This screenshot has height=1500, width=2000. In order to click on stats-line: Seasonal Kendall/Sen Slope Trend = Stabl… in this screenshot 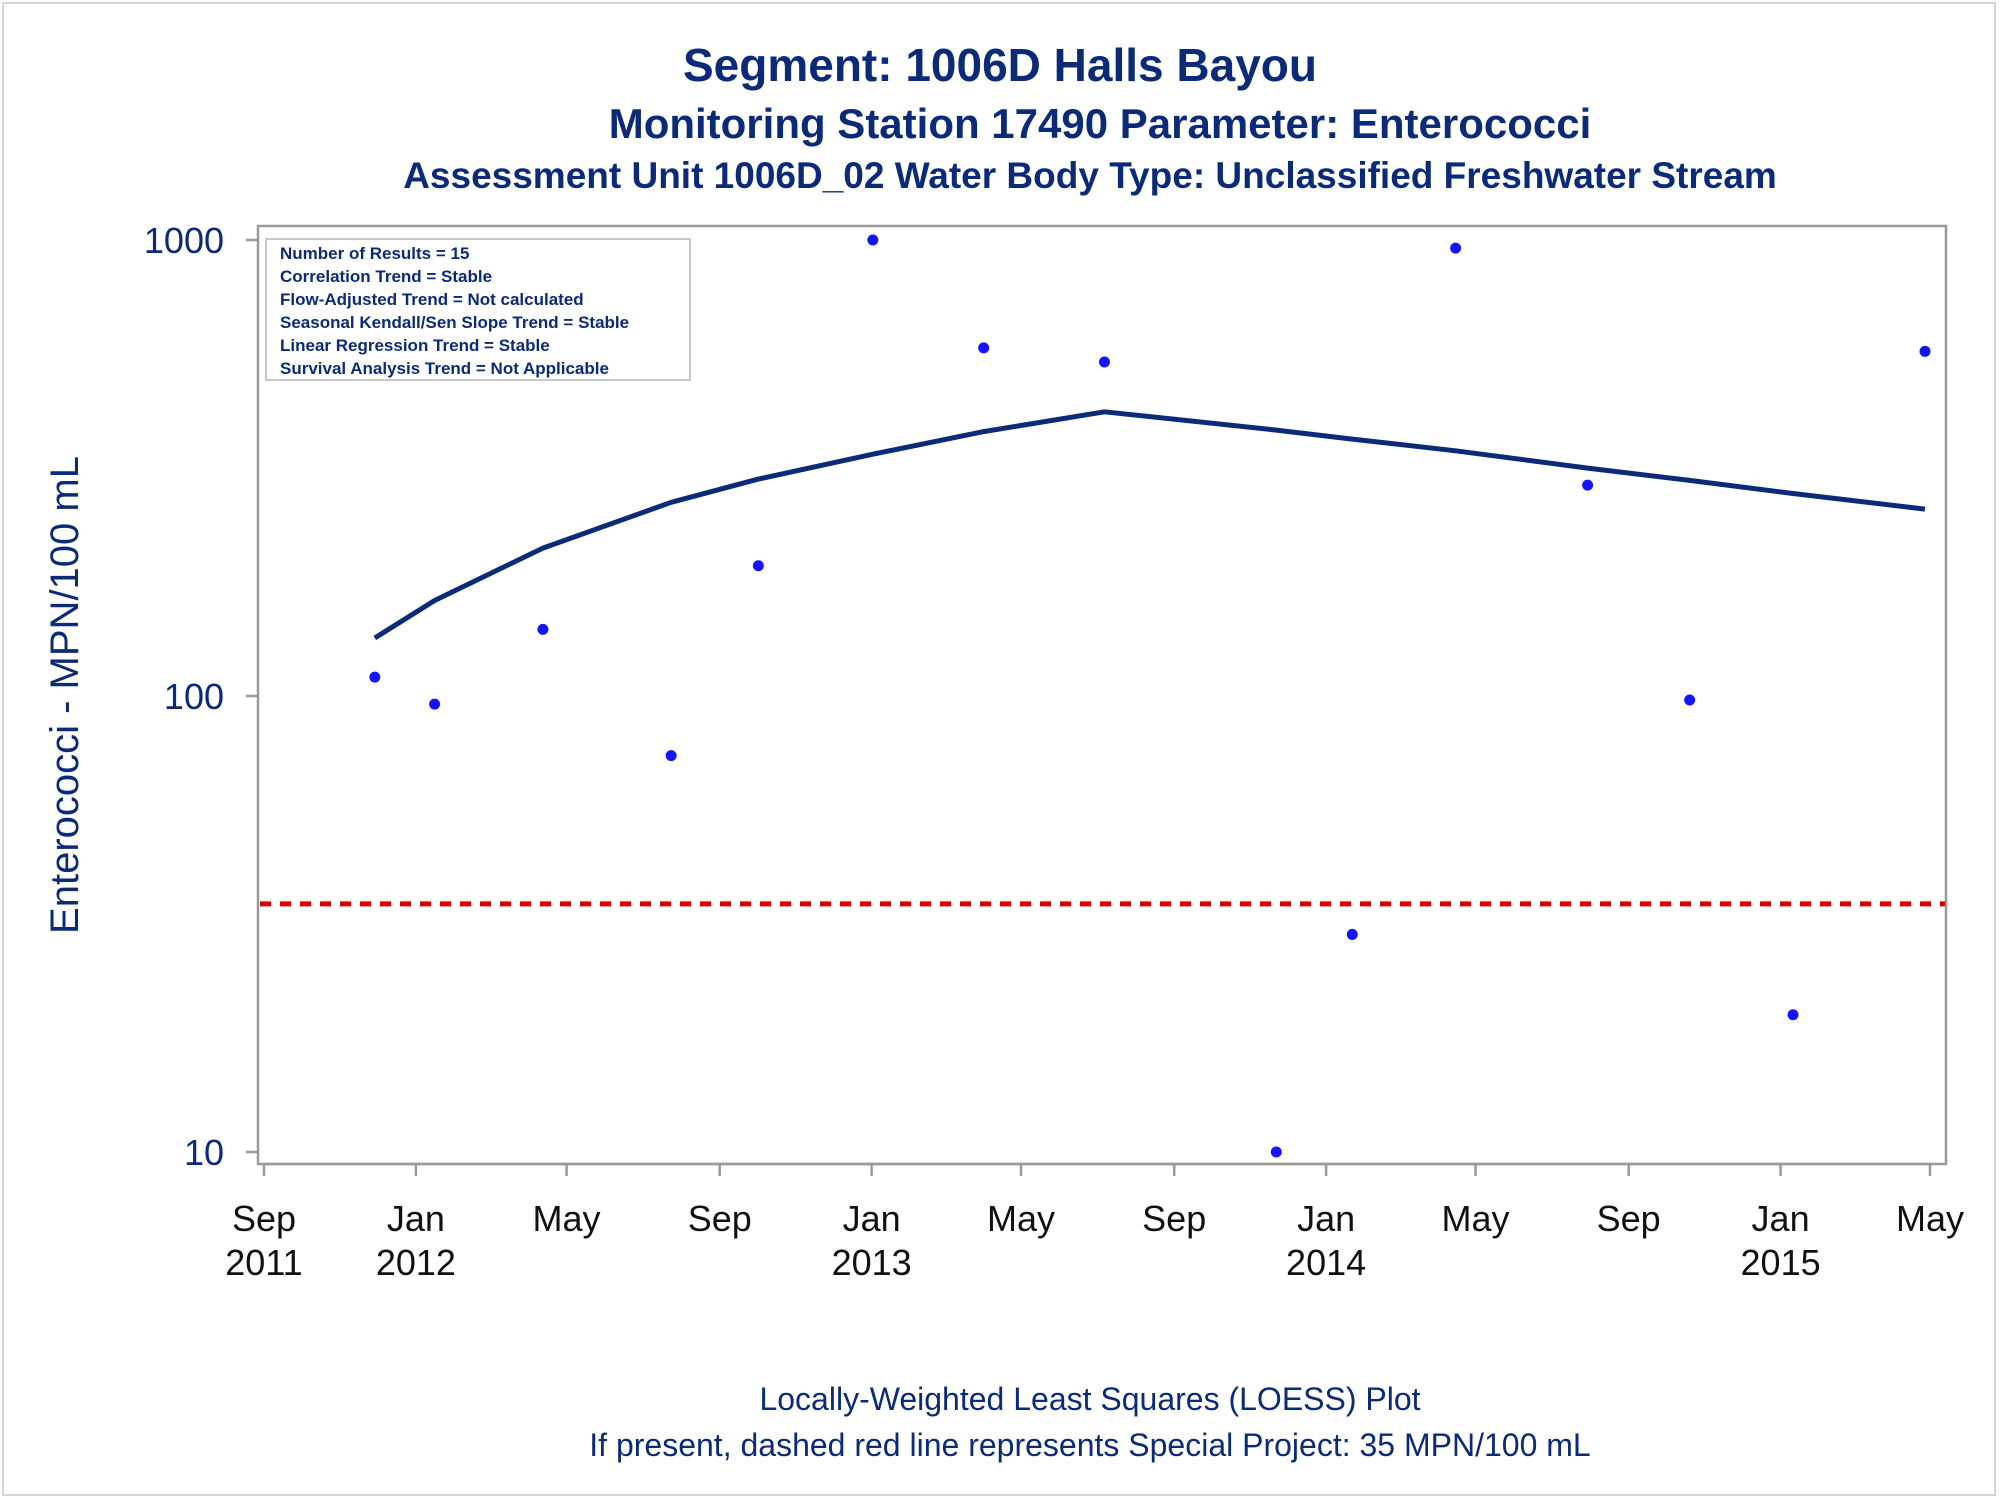, I will do `click(454, 322)`.